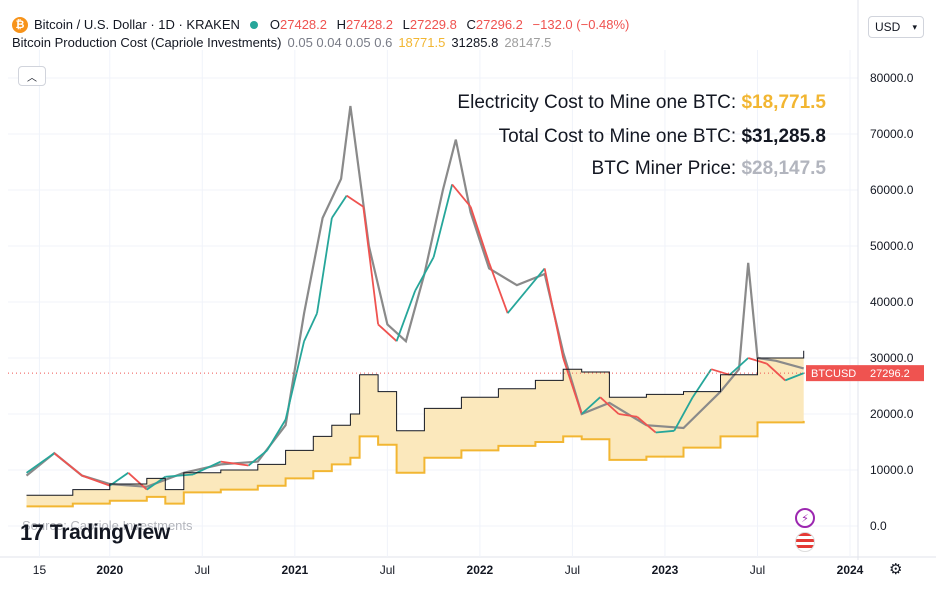 The height and width of the screenshot is (596, 936). I want to click on y-tick-label: 20000.0, so click(892, 414).